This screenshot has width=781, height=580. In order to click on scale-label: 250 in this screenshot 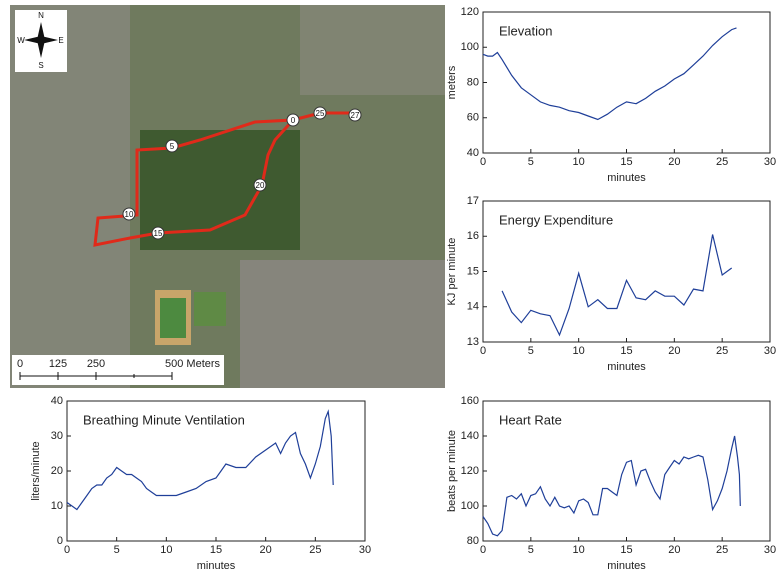, I will do `click(96, 364)`.